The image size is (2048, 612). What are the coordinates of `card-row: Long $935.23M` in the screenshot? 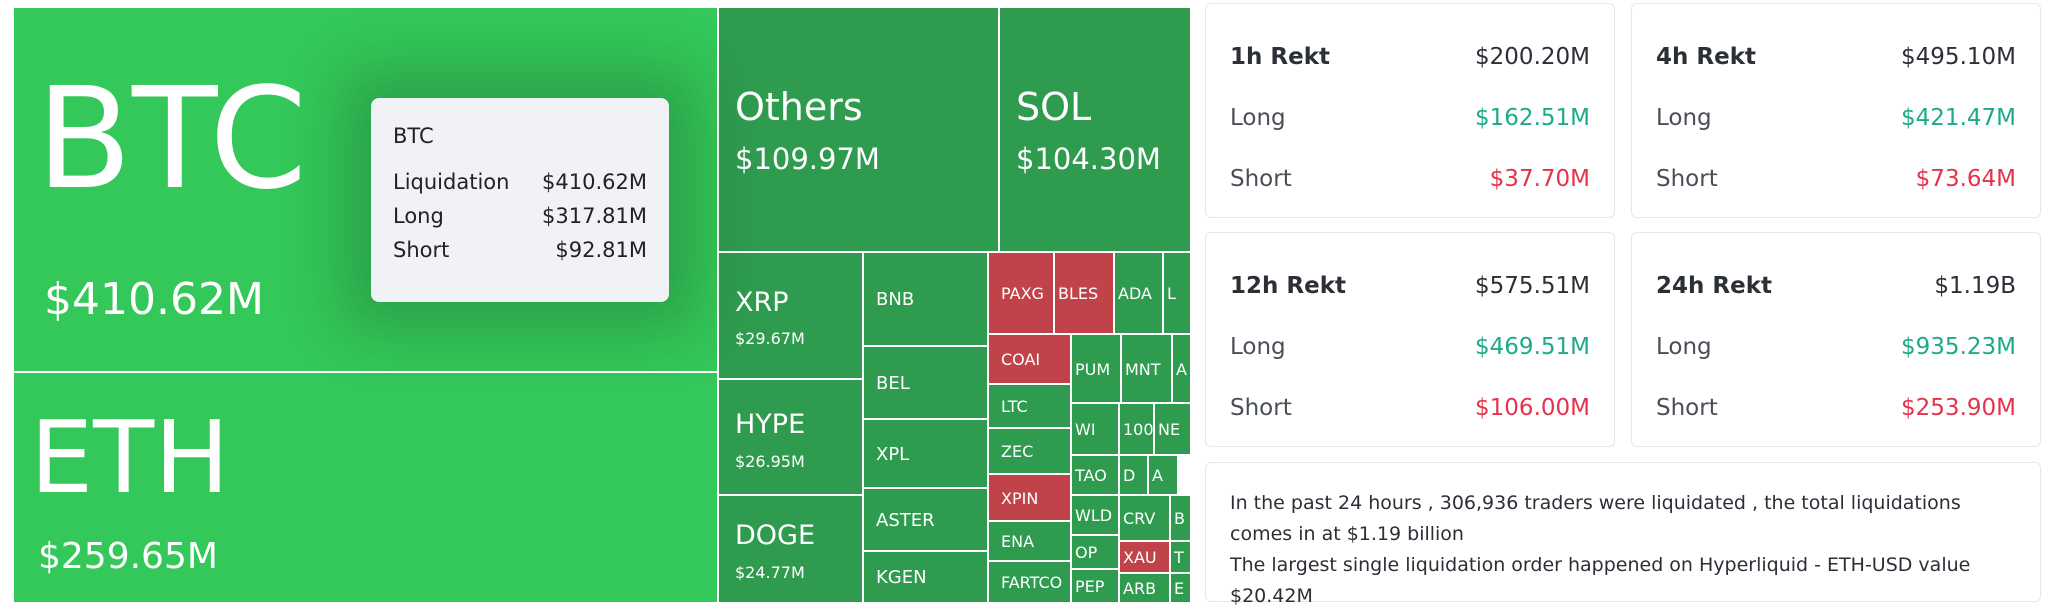 It's located at (1836, 346).